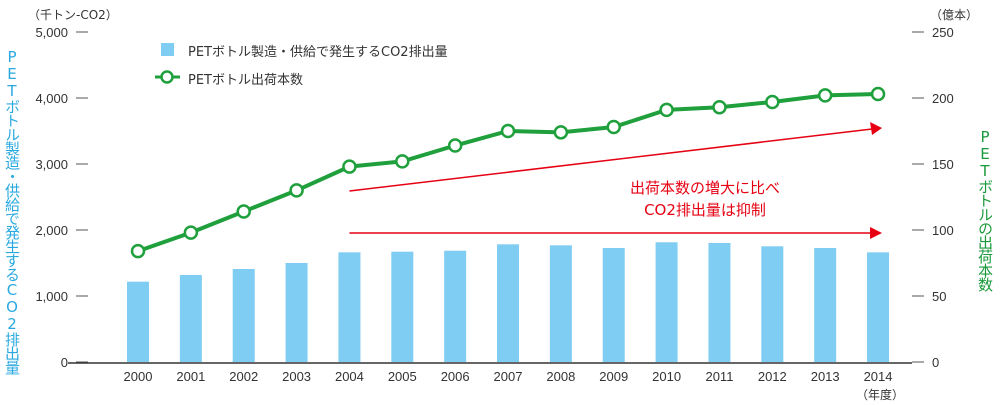 The image size is (1000, 405). Describe the element at coordinates (245, 80) in the screenshot. I see `legend-line-label: PETボトル出荷本数` at that location.